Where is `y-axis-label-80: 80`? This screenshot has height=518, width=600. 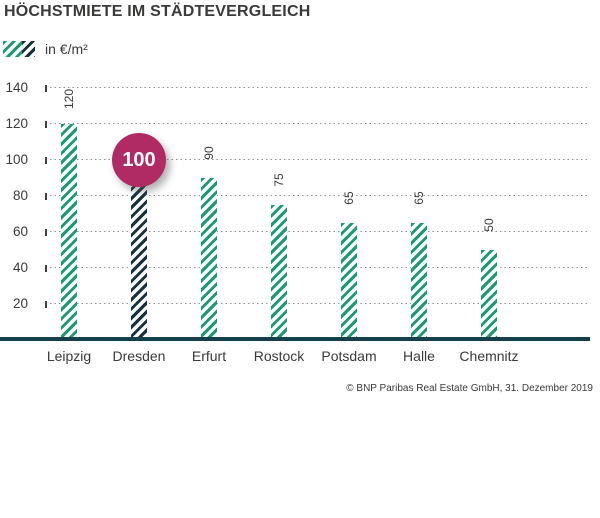 y-axis-label-80: 80 is located at coordinates (20, 195).